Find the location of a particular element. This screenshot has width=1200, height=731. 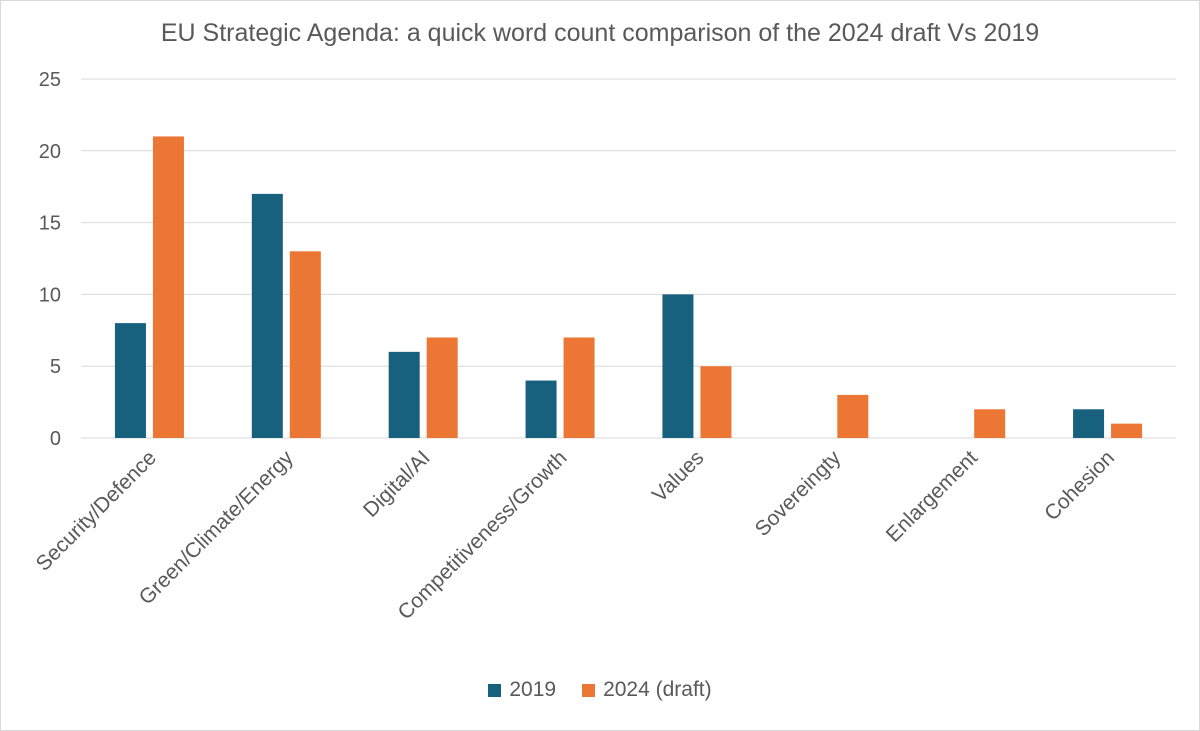

bar-2024-draft--competitiveness-growth is located at coordinates (579, 387).